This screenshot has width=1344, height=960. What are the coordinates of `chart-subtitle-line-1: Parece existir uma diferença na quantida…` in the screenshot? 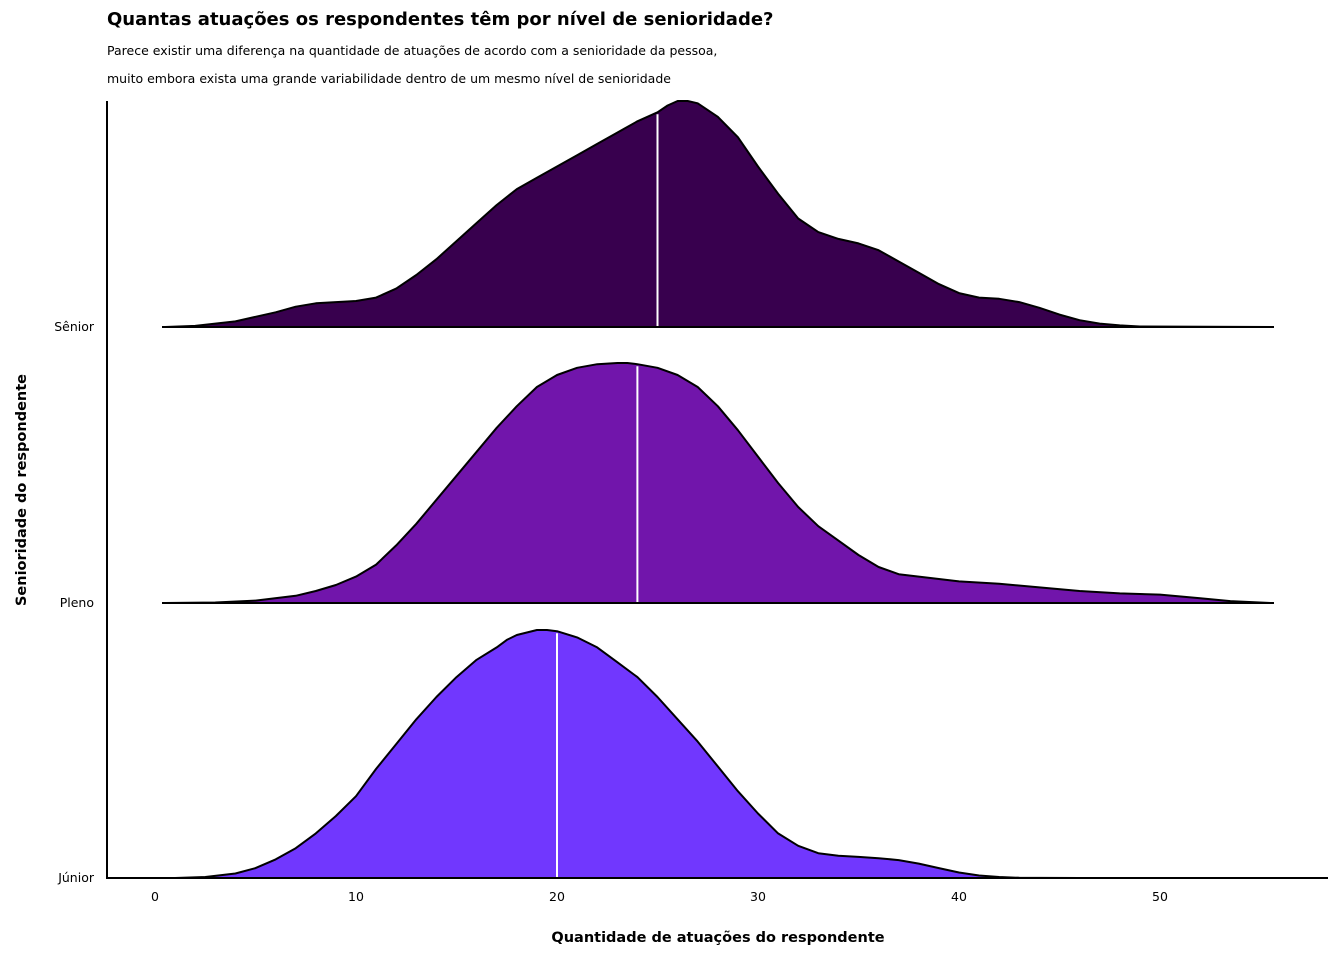 It's located at (412, 50).